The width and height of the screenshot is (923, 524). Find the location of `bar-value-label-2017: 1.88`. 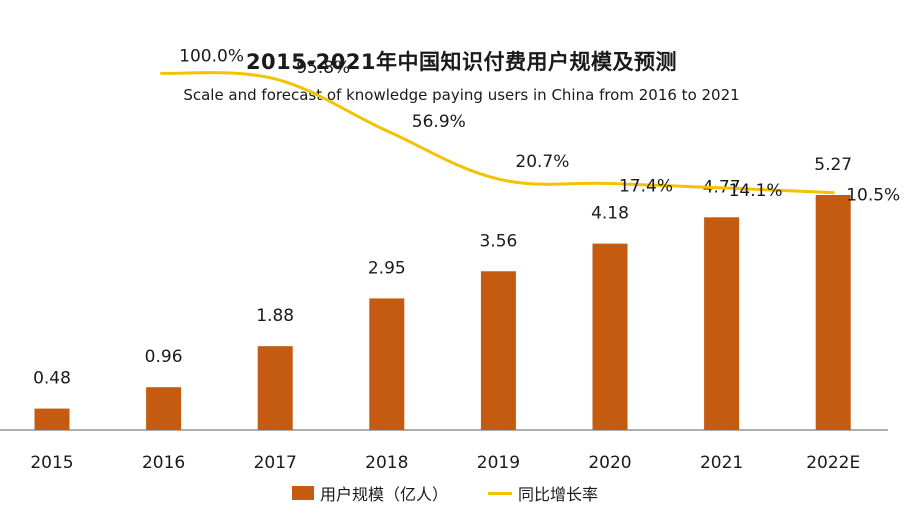

bar-value-label-2017: 1.88 is located at coordinates (275, 316).